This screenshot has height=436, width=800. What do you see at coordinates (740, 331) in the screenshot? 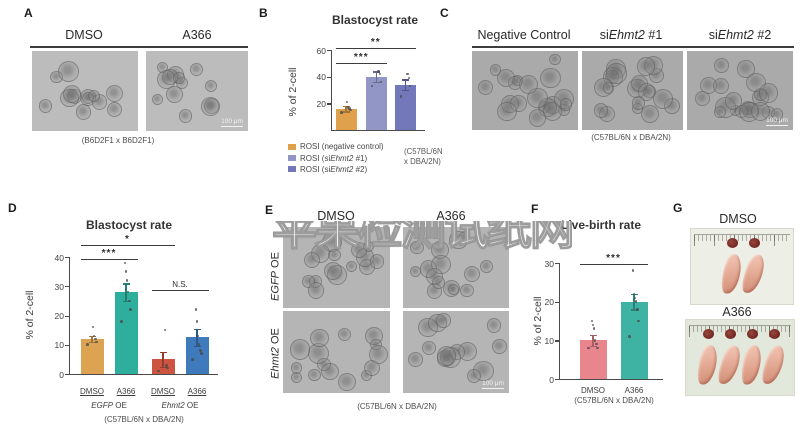
I see `ruler` at bounding box center [740, 331].